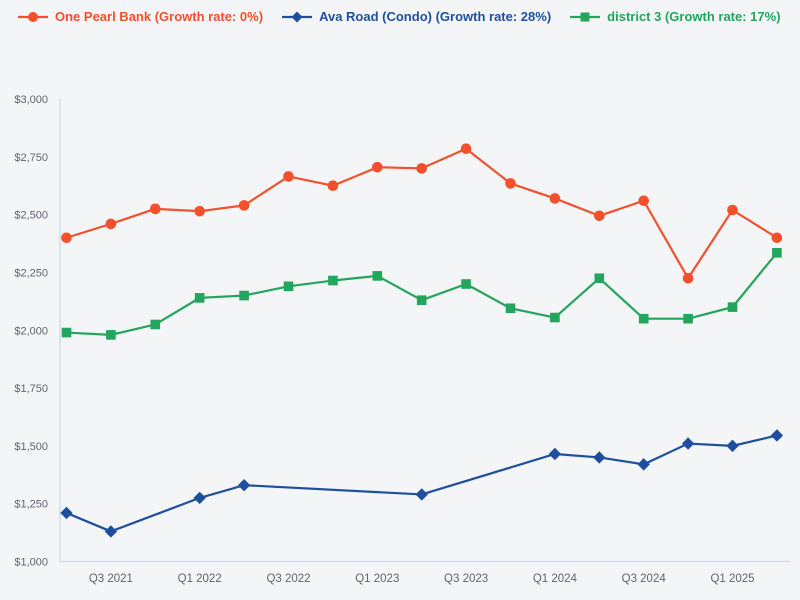 Image resolution: width=800 pixels, height=600 pixels. Describe the element at coordinates (200, 579) in the screenshot. I see `x-tick-label: Q1 2022` at that location.